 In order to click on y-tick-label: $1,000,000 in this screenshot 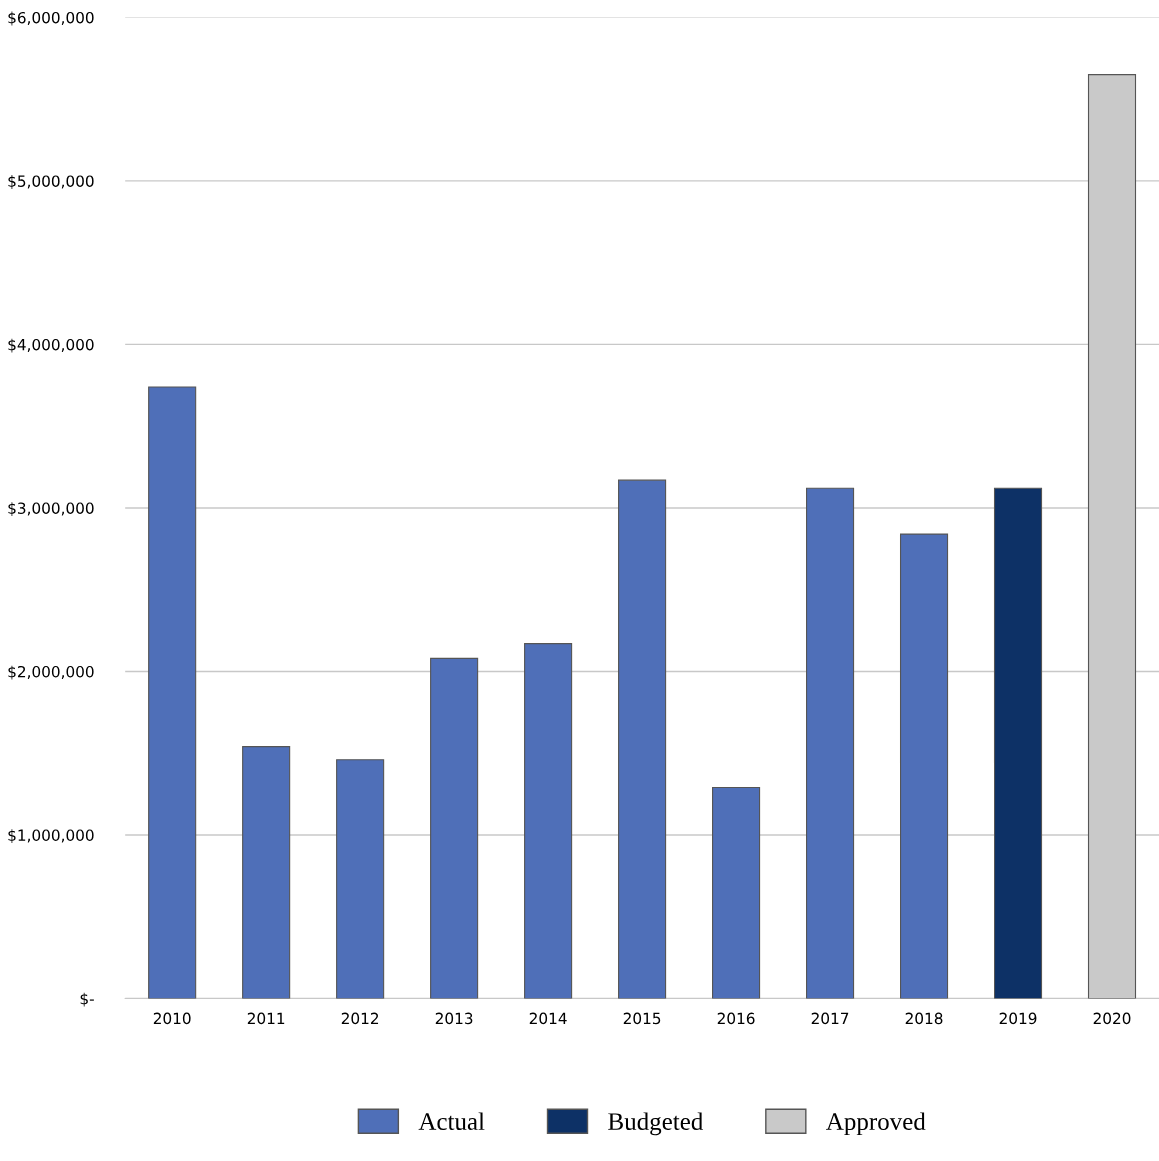, I will do `click(51, 836)`.